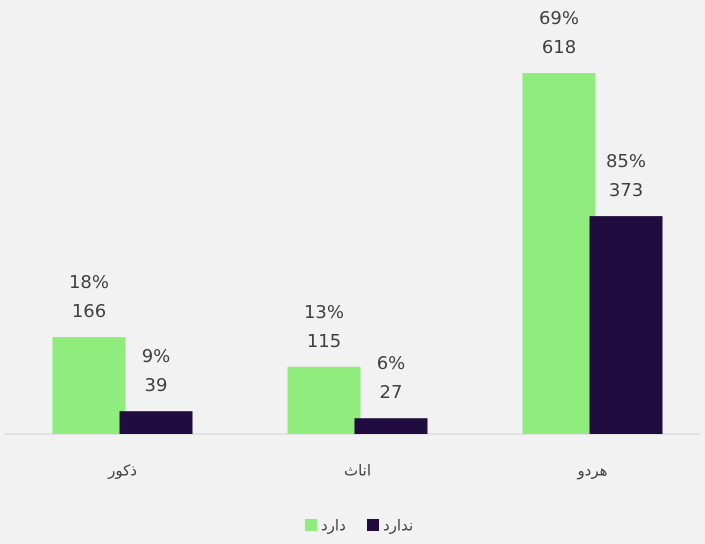  I want to click on percent-label: 6%, so click(391, 363).